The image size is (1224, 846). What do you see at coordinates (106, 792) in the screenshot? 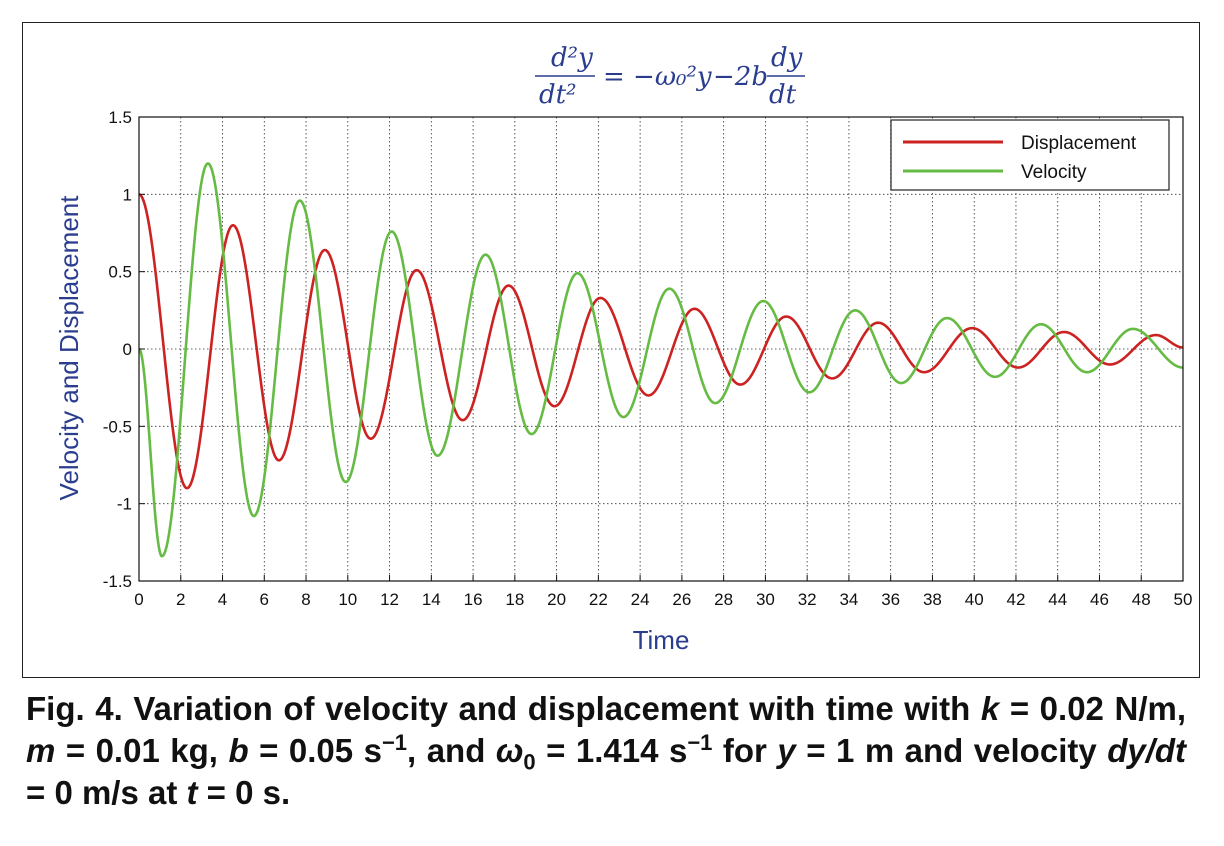
I see `caption-text: = 0 m/s at` at bounding box center [106, 792].